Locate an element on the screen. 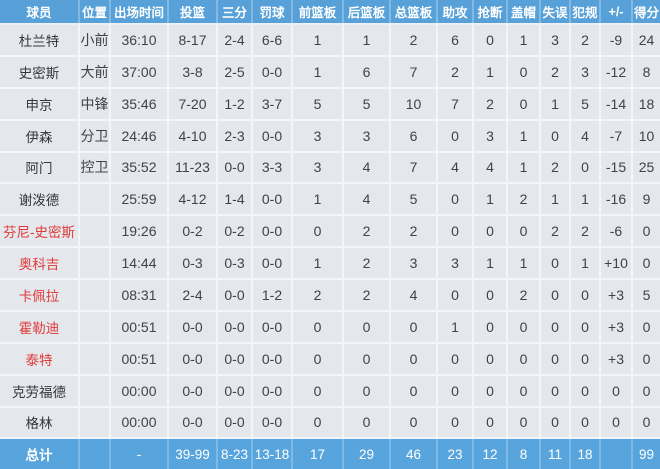 This screenshot has width=660, height=469. cell-oreb: 3 is located at coordinates (318, 168).